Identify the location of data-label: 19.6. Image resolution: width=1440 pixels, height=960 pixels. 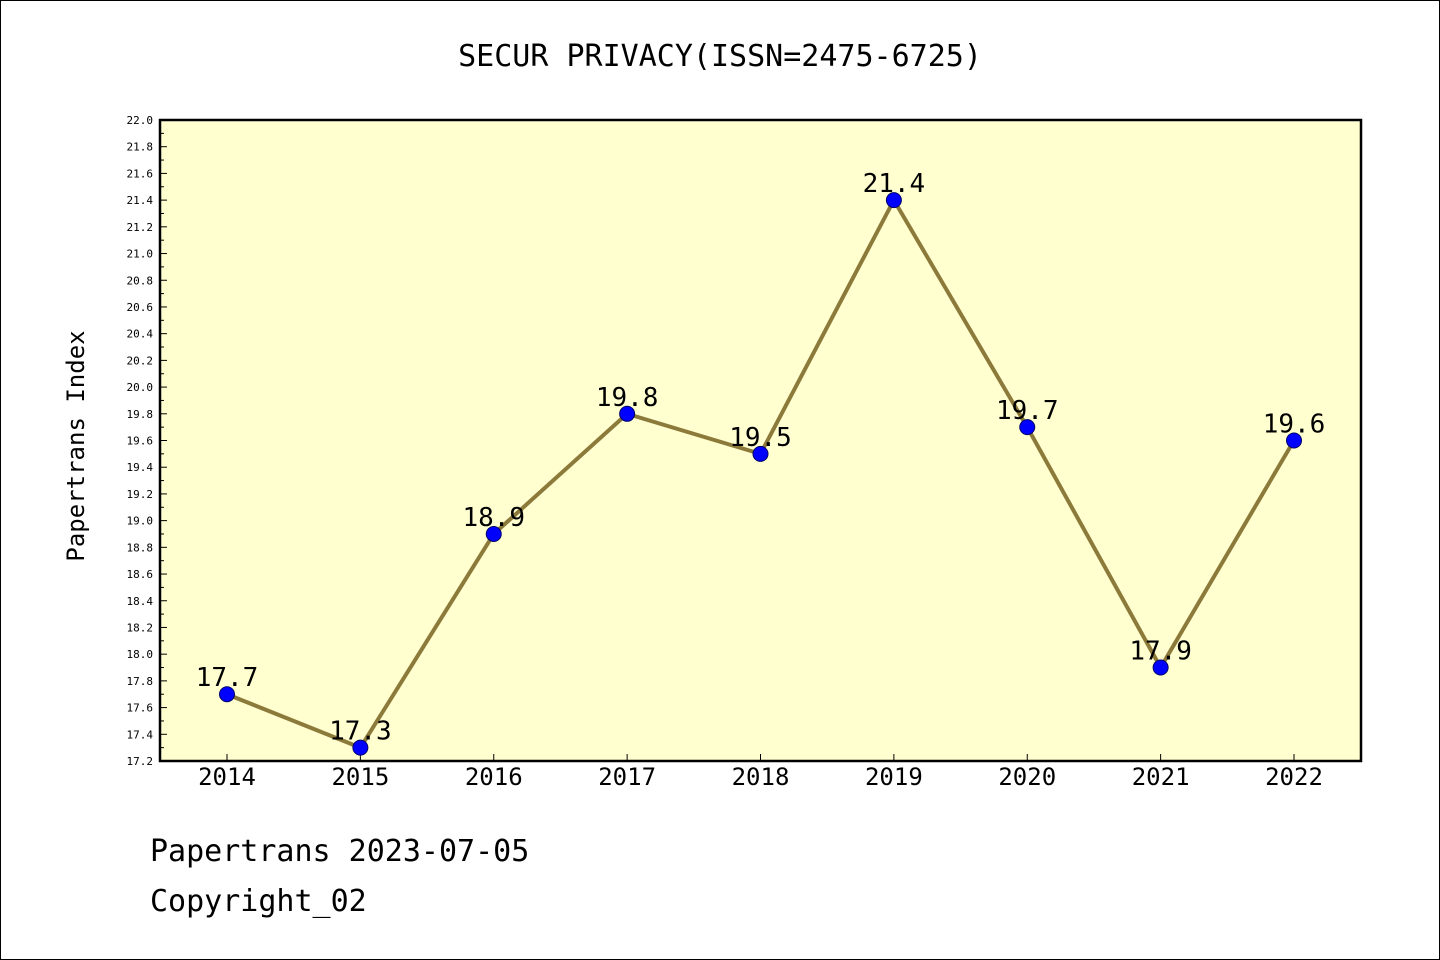
(1294, 425).